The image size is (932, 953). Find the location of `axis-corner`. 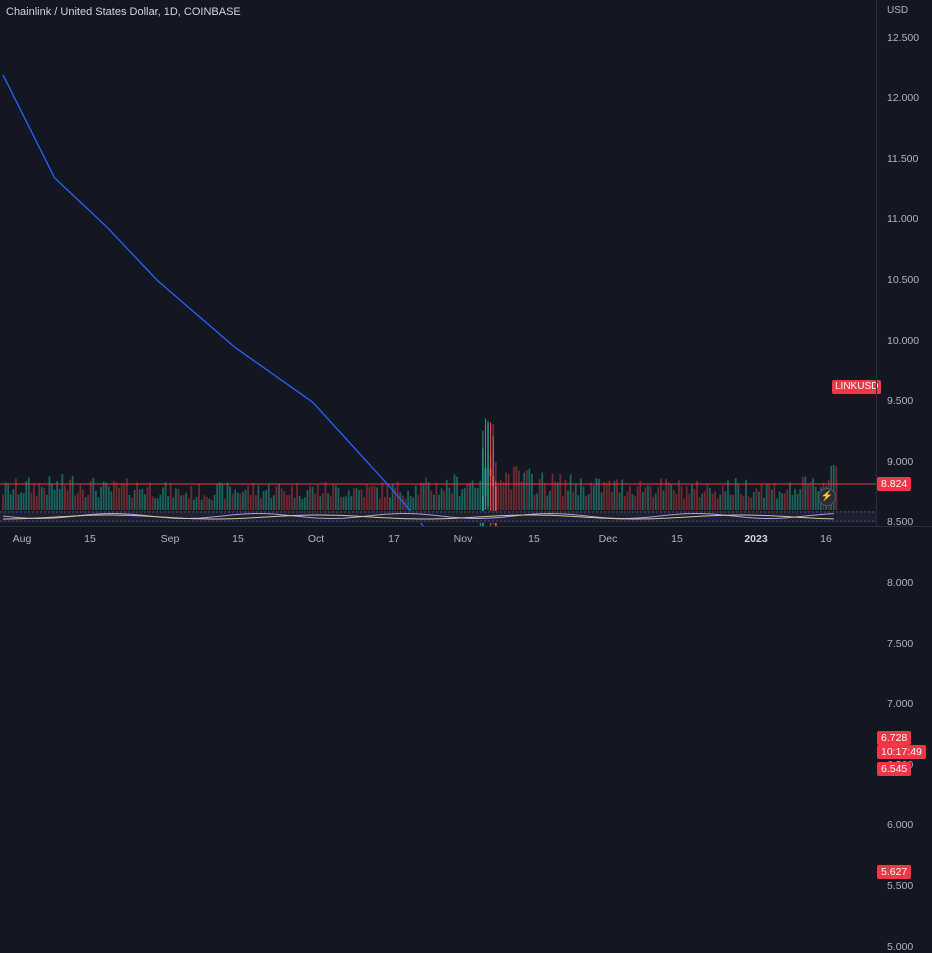

axis-corner is located at coordinates (904, 538).